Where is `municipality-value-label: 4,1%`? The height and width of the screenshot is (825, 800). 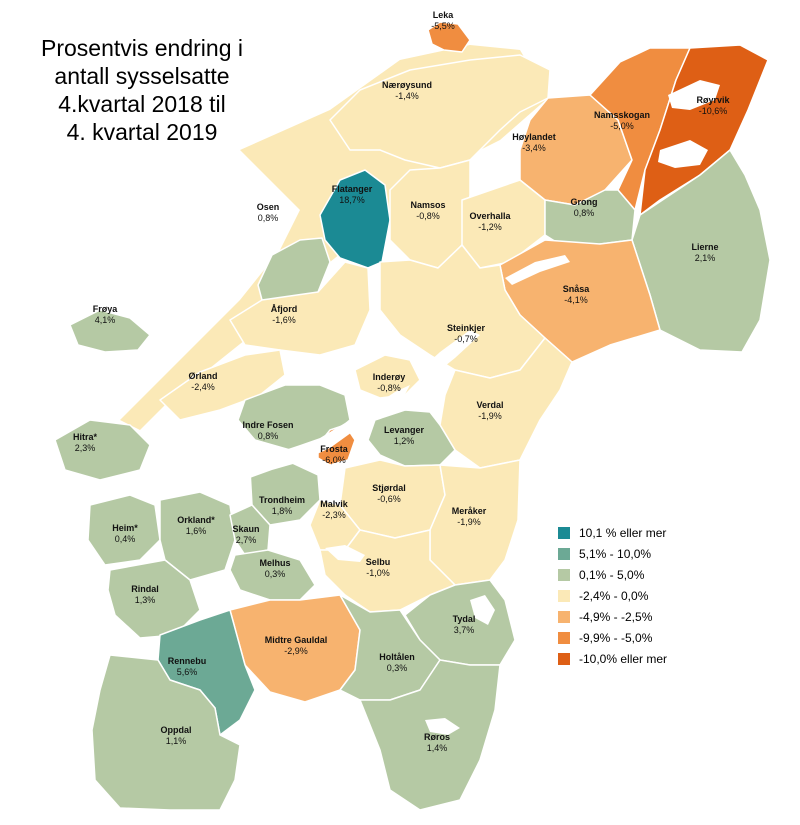 municipality-value-label: 4,1% is located at coordinates (105, 320).